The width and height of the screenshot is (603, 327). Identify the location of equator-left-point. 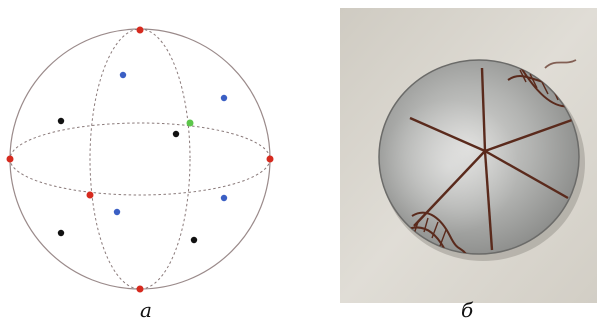
(10, 159).